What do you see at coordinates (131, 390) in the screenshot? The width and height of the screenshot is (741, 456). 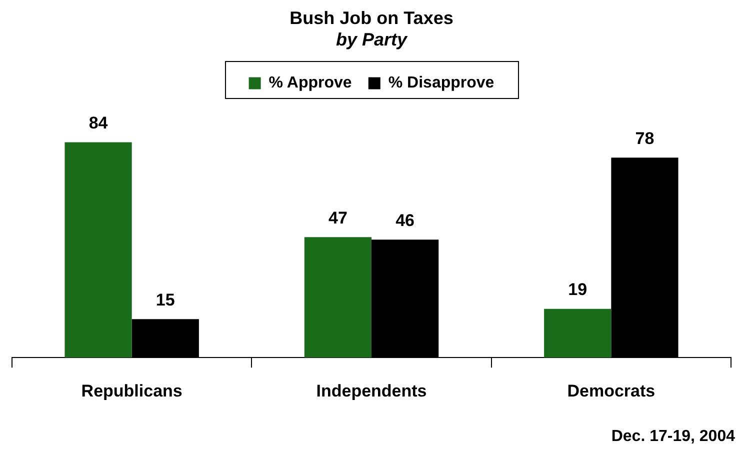 I see `x-tick-label: Republicans` at bounding box center [131, 390].